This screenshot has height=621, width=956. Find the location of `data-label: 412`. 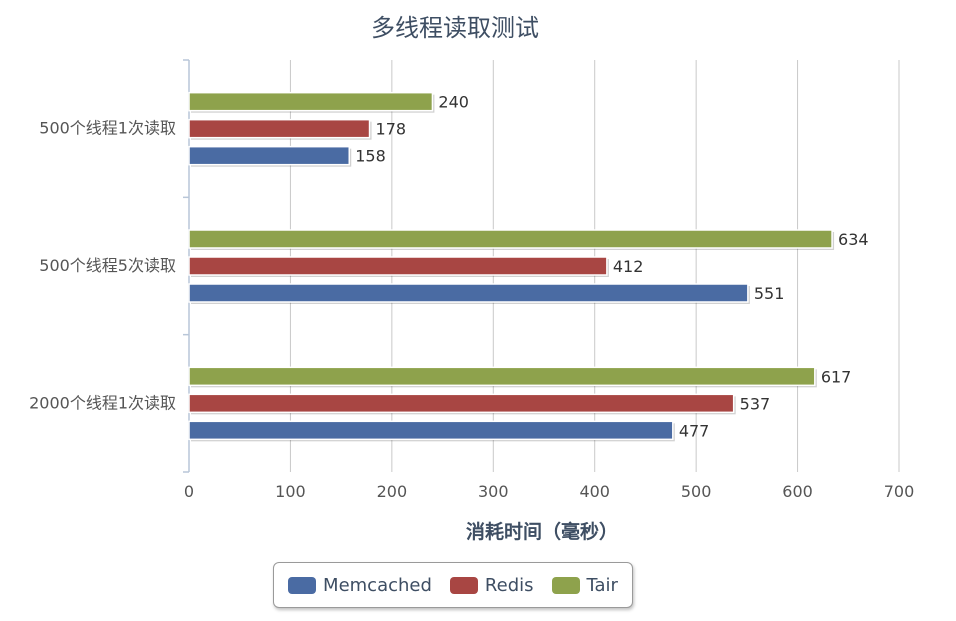

data-label: 412 is located at coordinates (628, 266).